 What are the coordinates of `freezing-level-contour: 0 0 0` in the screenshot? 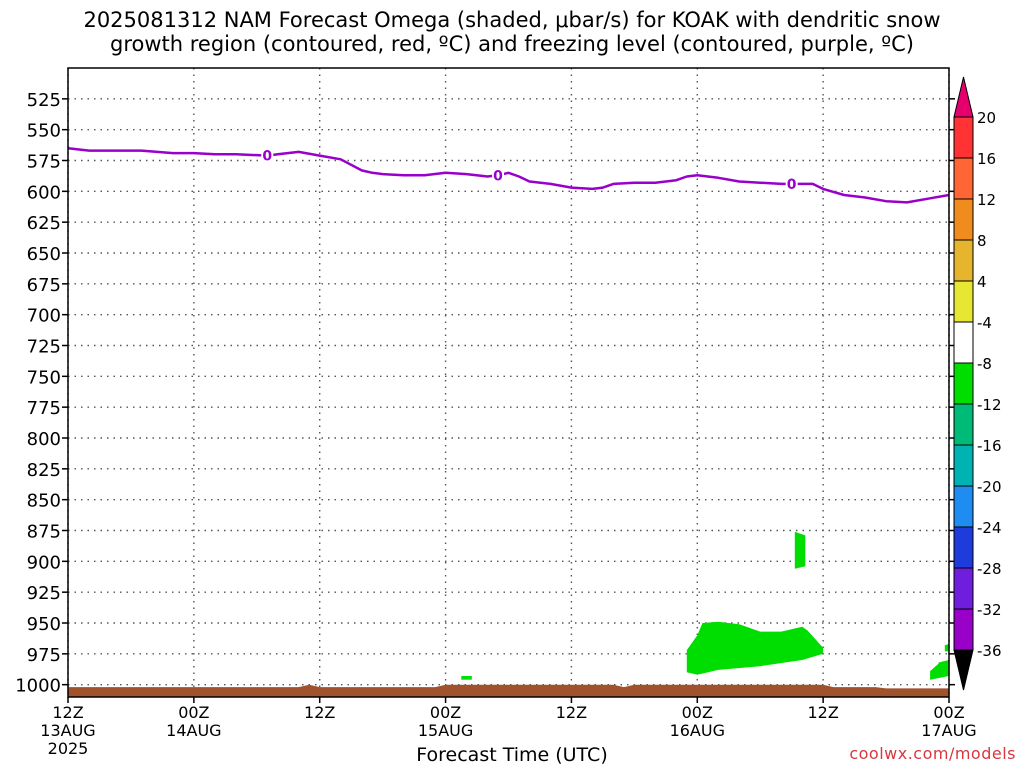 It's located at (508, 175).